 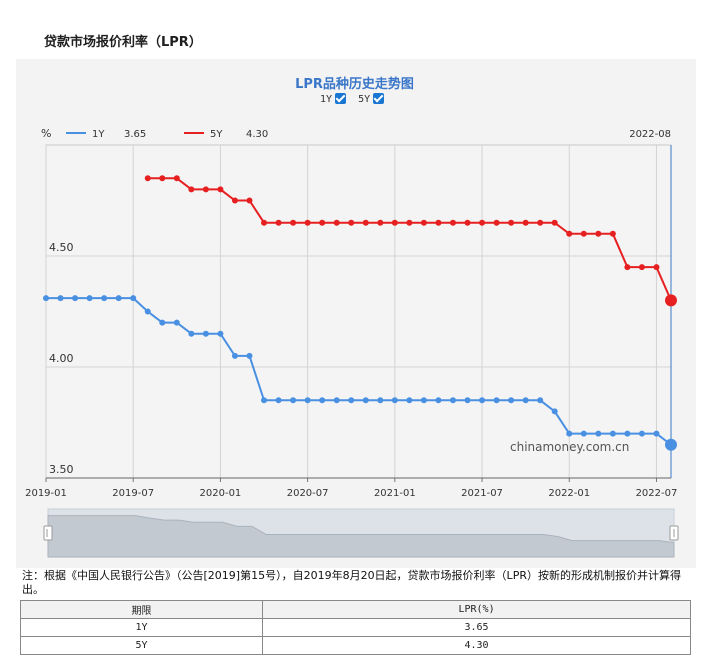 I want to click on lpr-table: 期限 LPR(%) 1Y 3.65 5Y 4.30, so click(x=355, y=627).